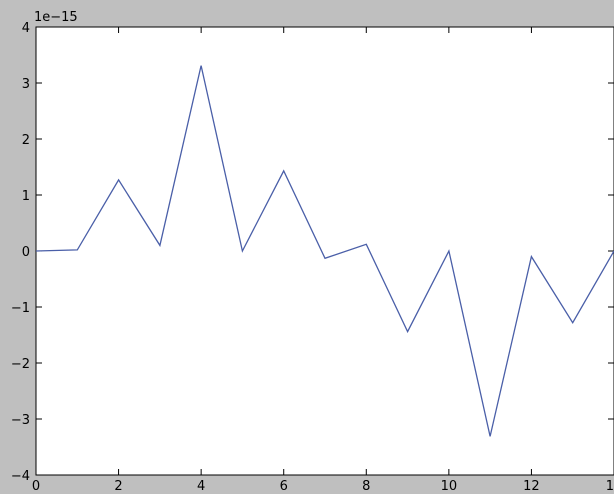  What do you see at coordinates (26, 196) in the screenshot?
I see `y-tick-label: 1` at bounding box center [26, 196].